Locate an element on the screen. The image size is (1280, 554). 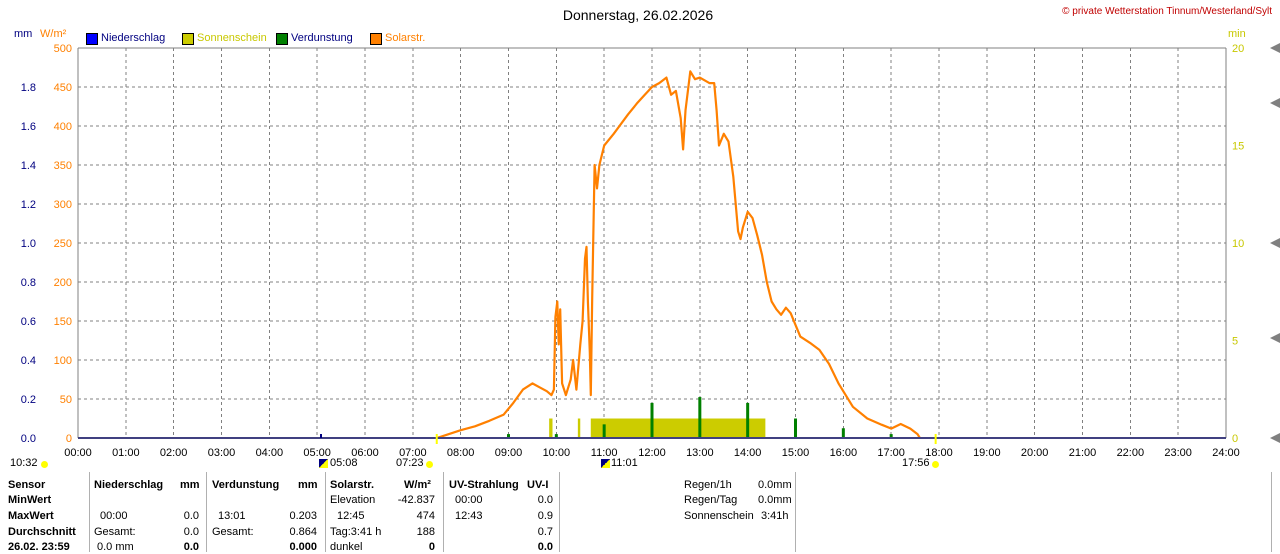
evap-unit: mm is located at coordinates (308, 485).